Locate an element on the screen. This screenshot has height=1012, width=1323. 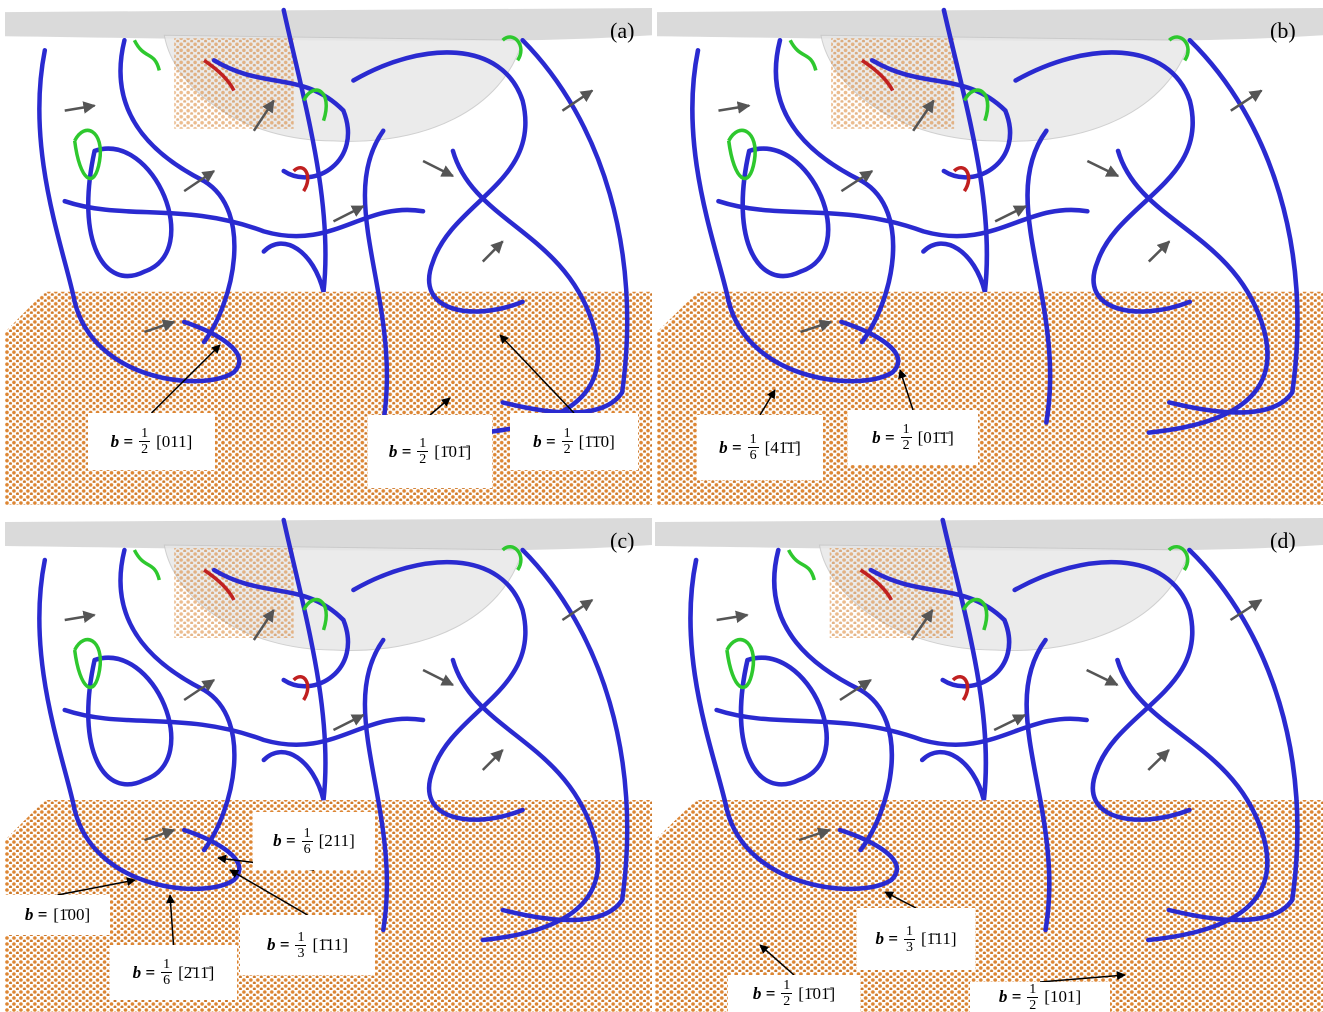
burgers-label: b = 1 2 [01̄1̄] is located at coordinates (913, 437).